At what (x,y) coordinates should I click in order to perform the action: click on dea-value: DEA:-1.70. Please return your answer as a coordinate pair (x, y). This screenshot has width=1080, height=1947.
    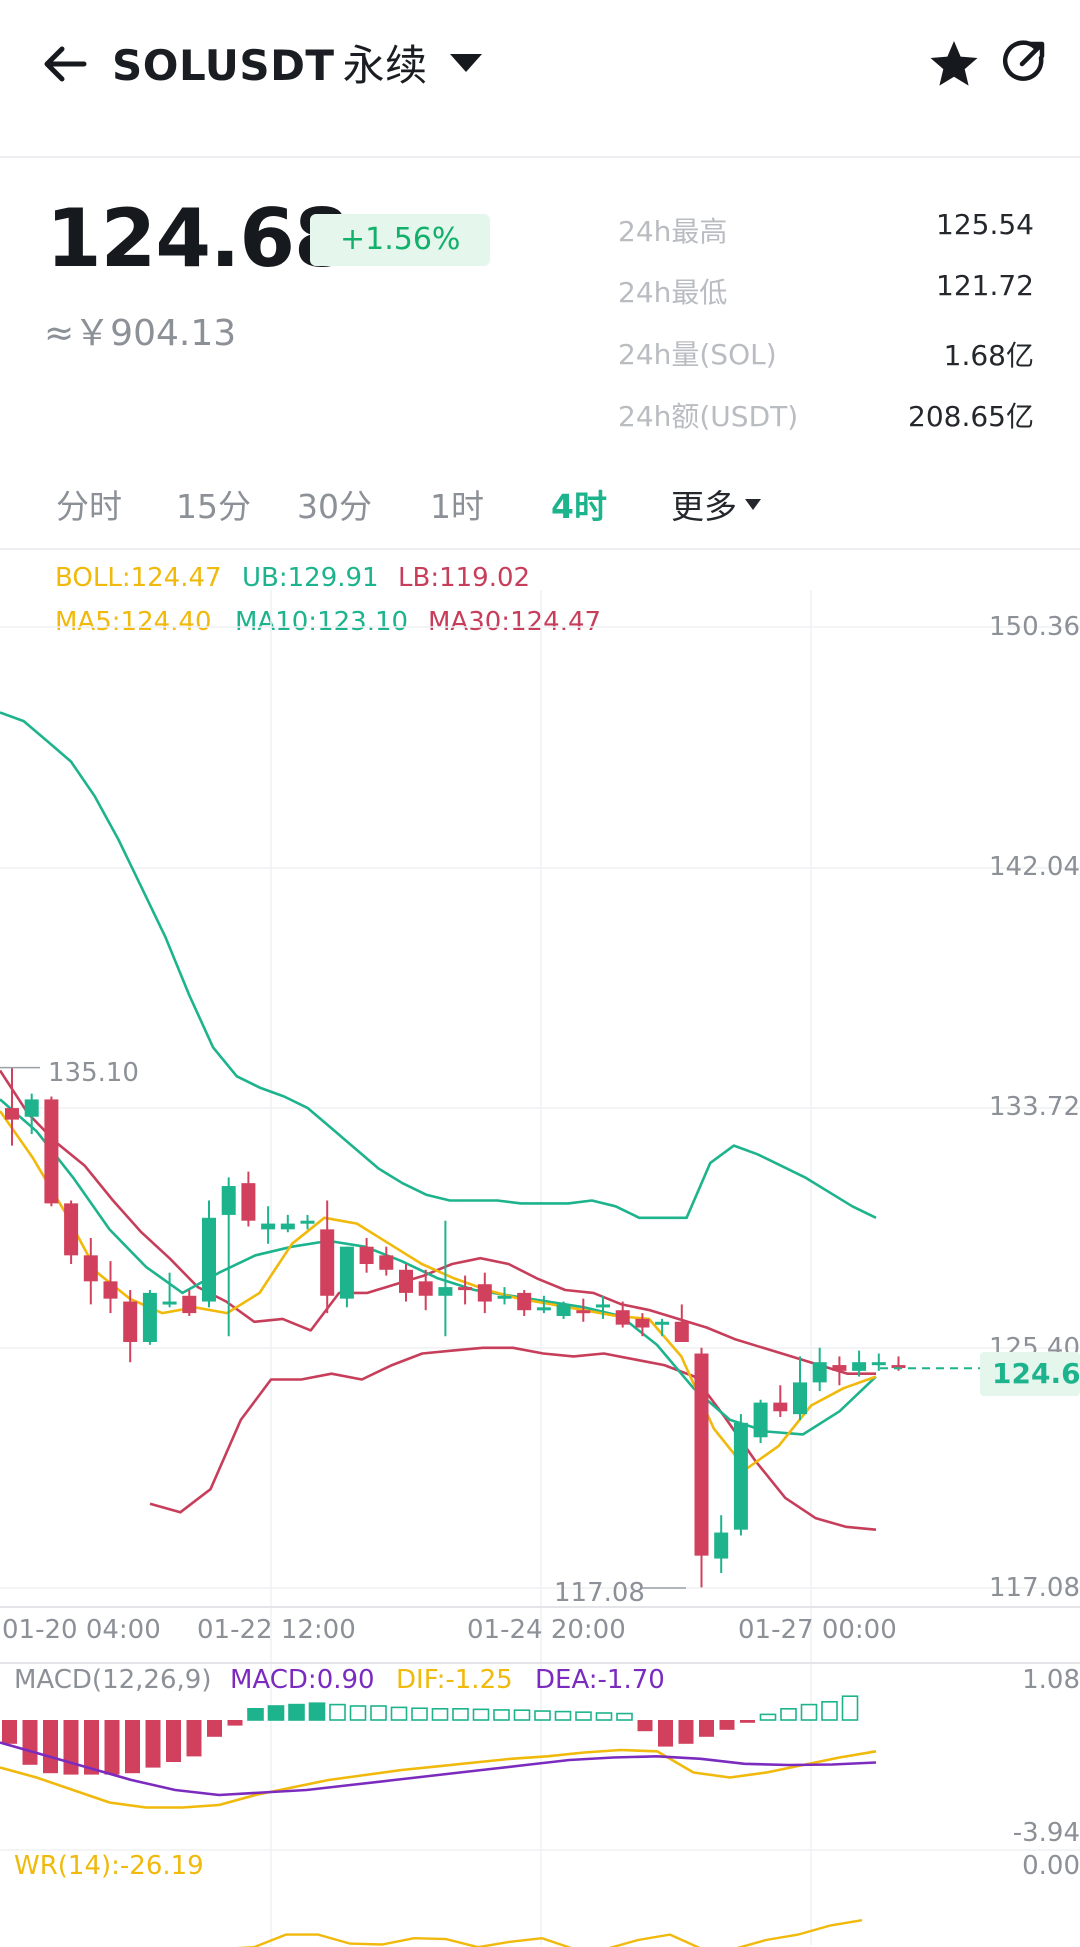
    Looking at the image, I should click on (600, 1680).